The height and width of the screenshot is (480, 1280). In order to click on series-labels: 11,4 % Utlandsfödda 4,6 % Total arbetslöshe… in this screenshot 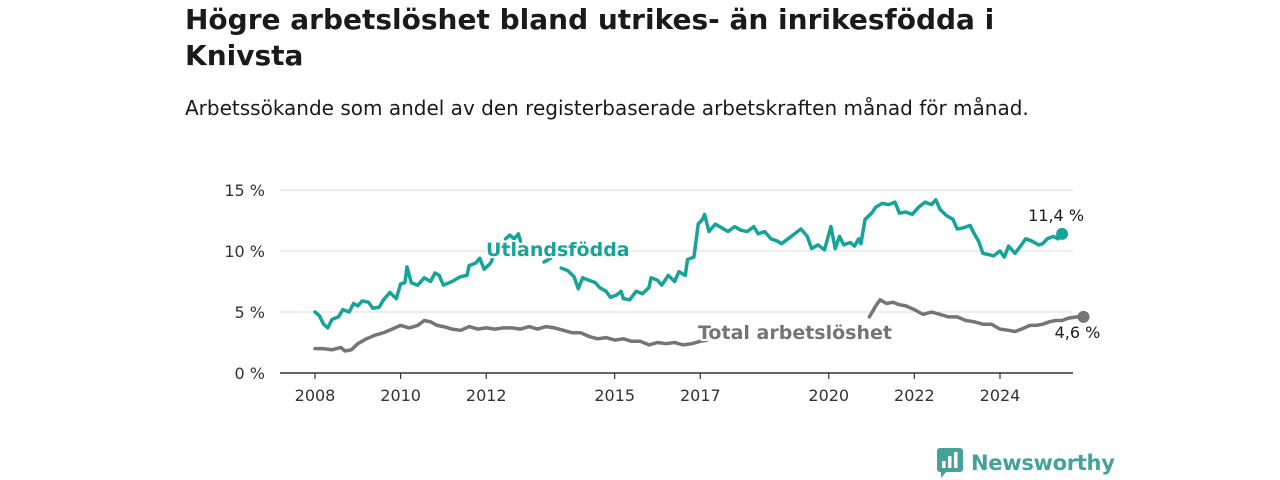, I will do `click(792, 276)`.